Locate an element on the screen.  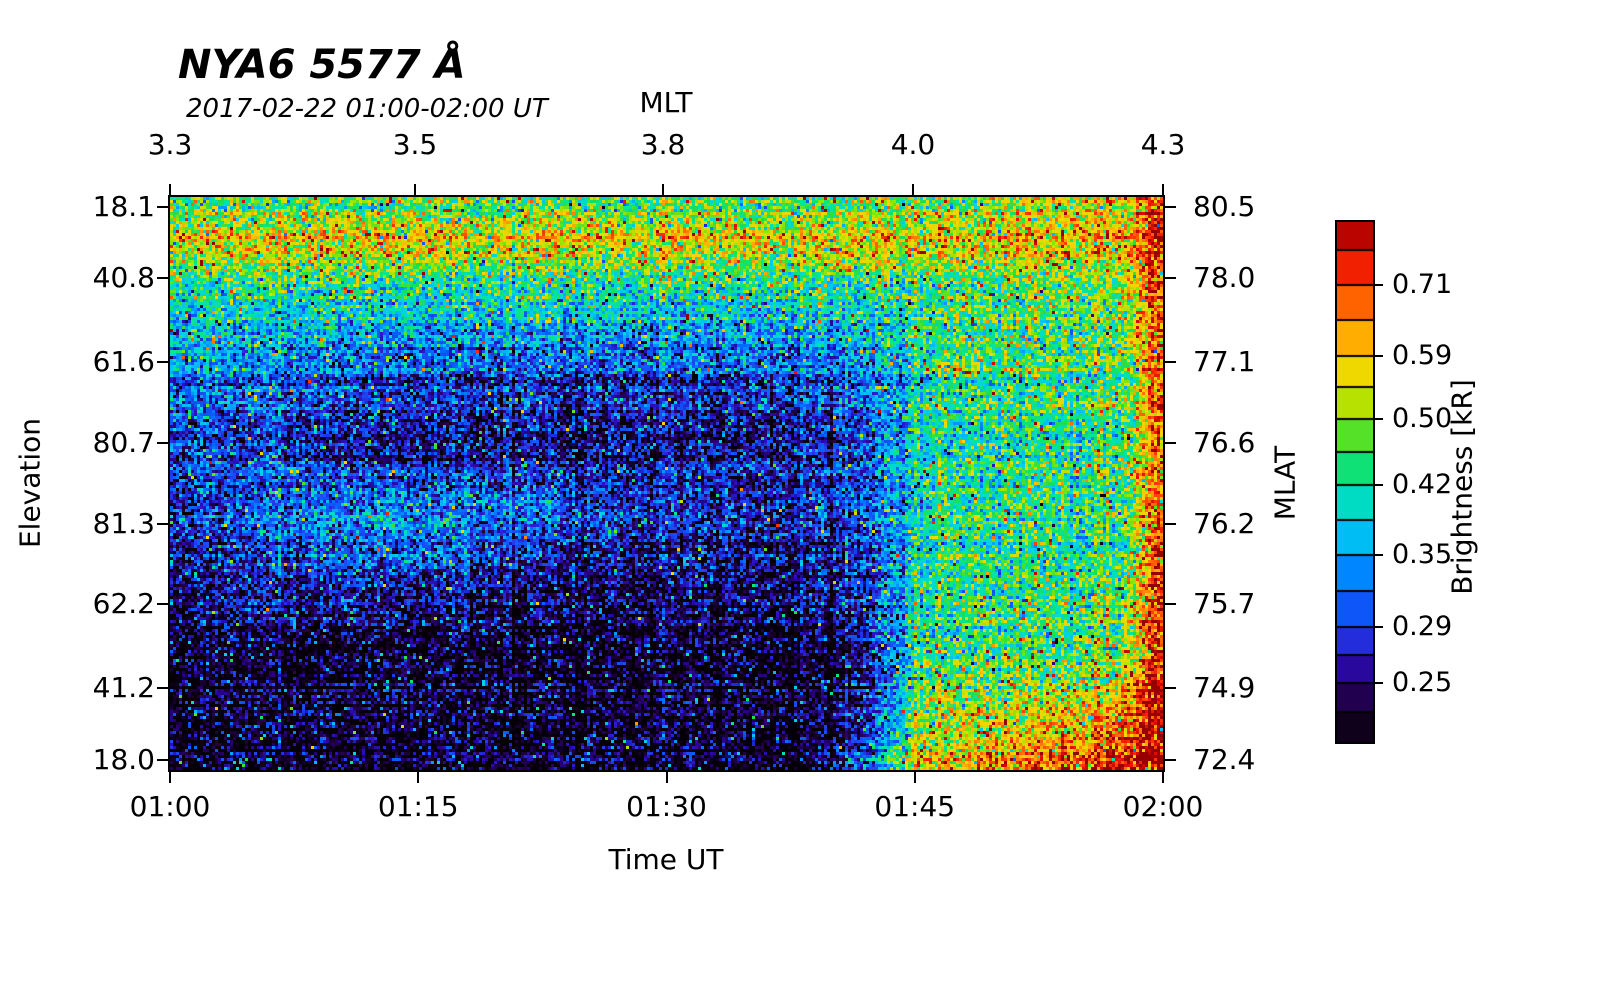
colorbar-tick-label: 0.42 is located at coordinates (1422, 485).